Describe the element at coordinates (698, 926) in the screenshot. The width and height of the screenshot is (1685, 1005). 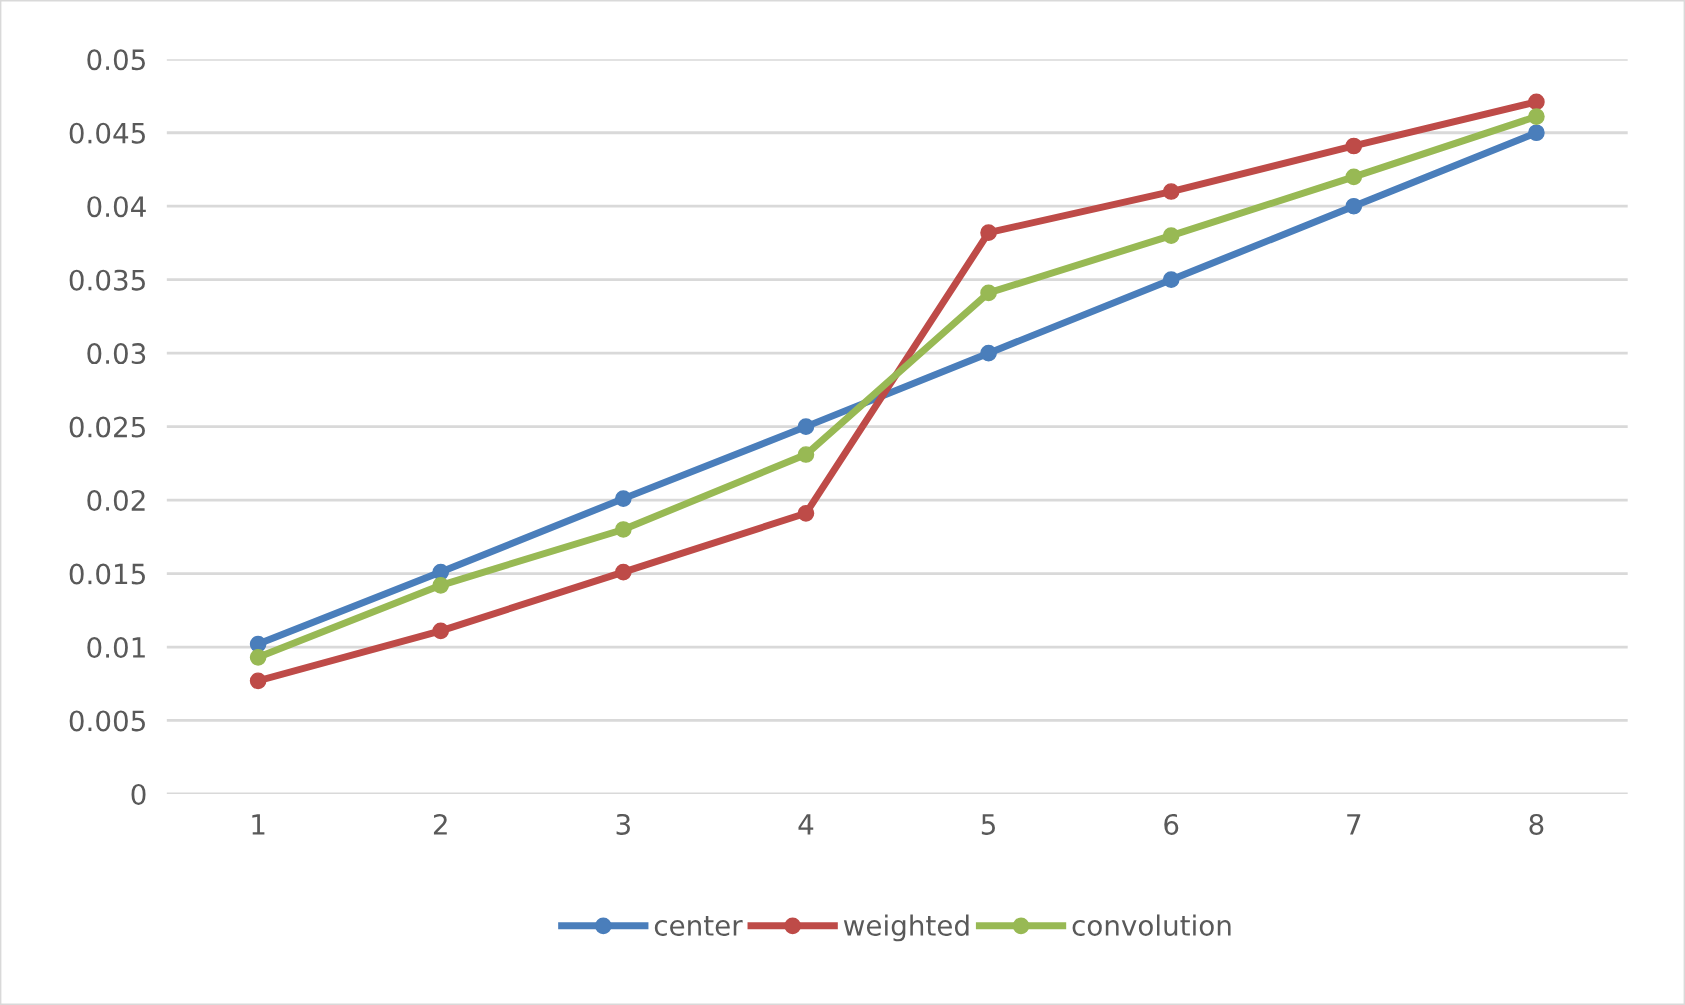
I see `legend-label: center` at that location.